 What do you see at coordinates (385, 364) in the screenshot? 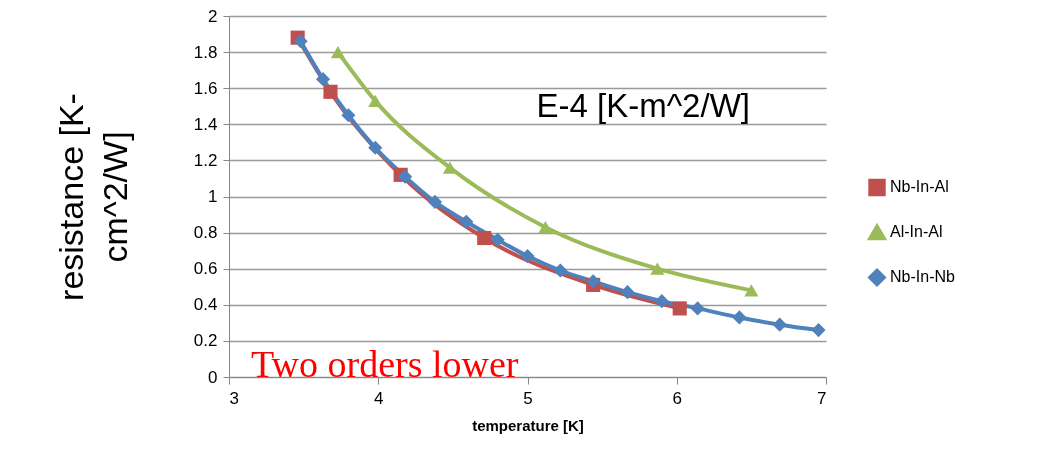
I see `annotation: Two orders lower` at bounding box center [385, 364].